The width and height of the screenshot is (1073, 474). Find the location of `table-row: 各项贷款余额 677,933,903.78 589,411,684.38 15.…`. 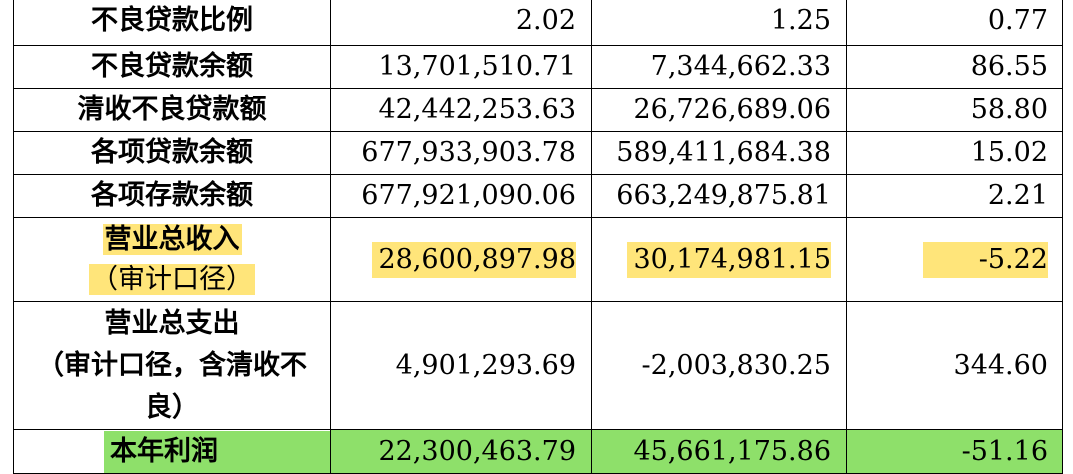

table-row: 各项贷款余额 677,933,903.78 589,411,684.38 15.… is located at coordinates (538, 153).